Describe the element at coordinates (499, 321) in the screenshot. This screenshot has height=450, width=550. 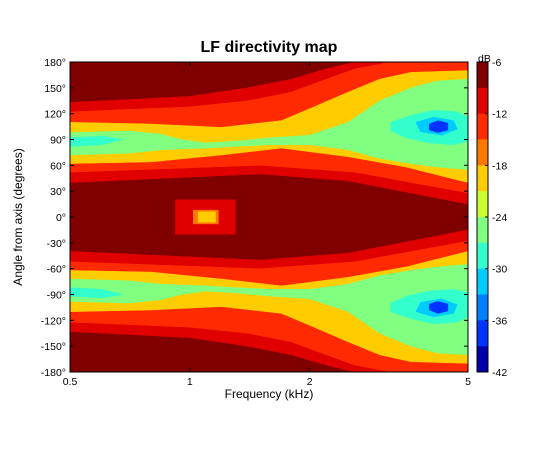
I see `colorbar-tick-label: -36` at that location.